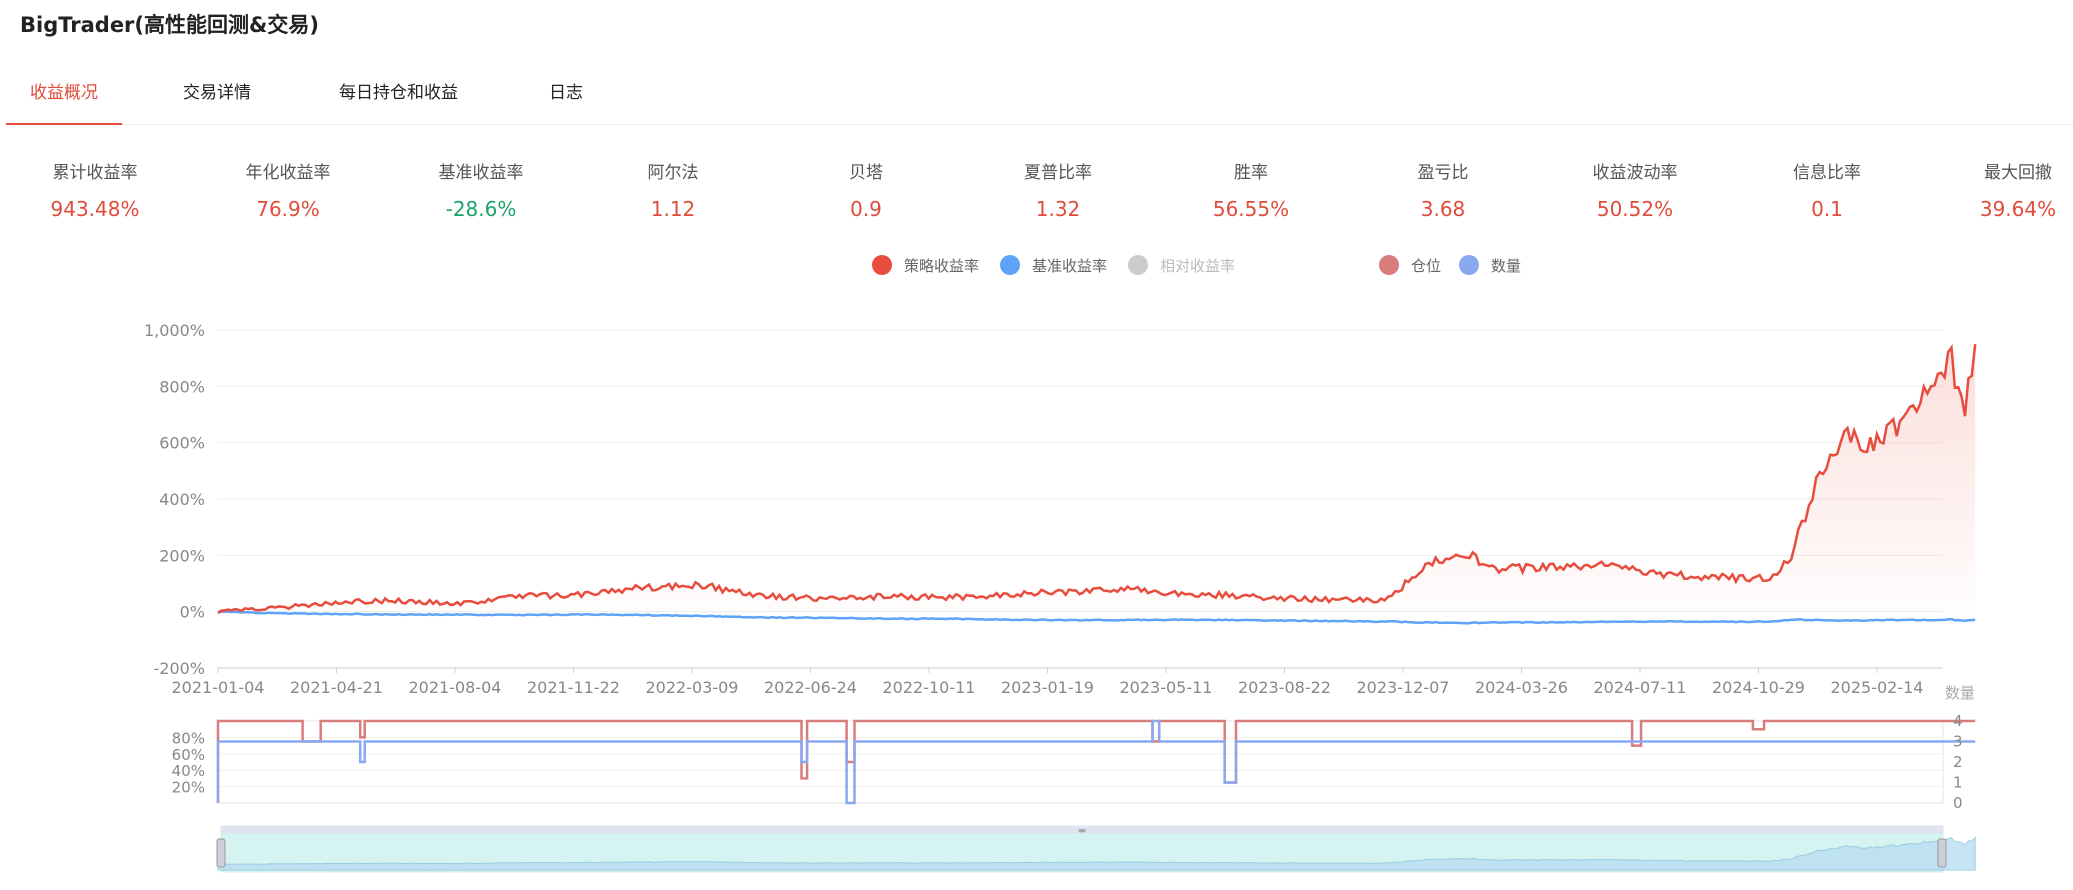 The width and height of the screenshot is (2073, 890). I want to click on sub-y2-tick-label: 2, so click(1958, 762).